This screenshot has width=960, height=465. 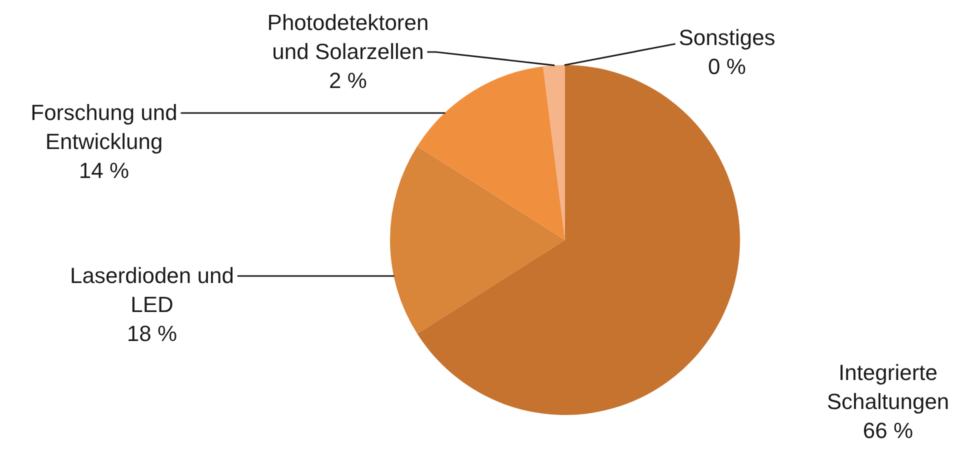 I want to click on data-label: 66 %, so click(x=888, y=430).